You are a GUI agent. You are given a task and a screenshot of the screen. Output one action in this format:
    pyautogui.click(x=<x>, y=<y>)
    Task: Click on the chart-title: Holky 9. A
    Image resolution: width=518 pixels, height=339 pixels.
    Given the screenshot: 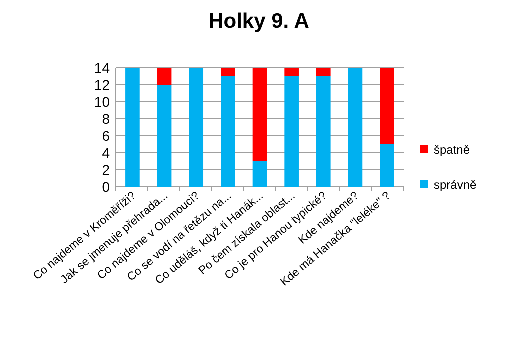 What is the action you would take?
    pyautogui.click(x=259, y=21)
    